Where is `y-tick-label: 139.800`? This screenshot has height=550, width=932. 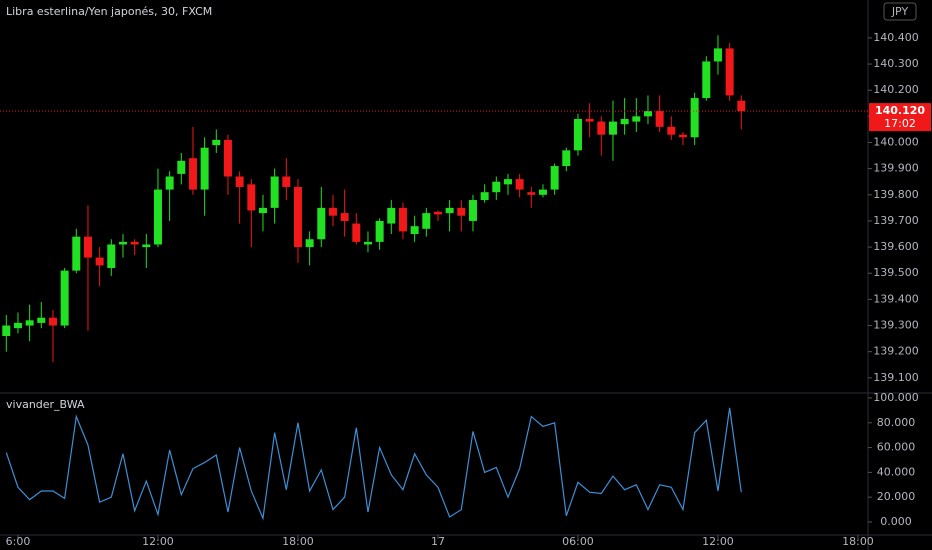 y-tick-label: 139.800 is located at coordinates (896, 194).